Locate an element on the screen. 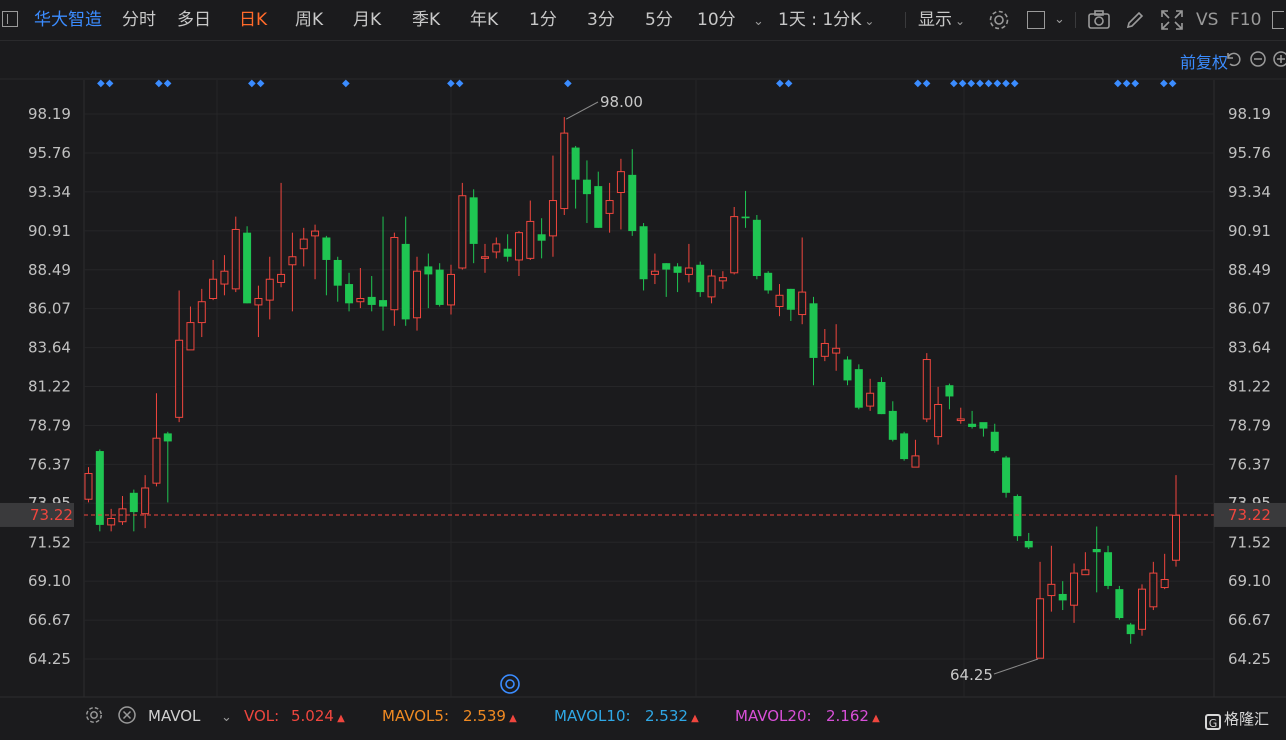 Image resolution: width=1286 pixels, height=740 pixels. y-tick-label-left: 69.10 is located at coordinates (49, 581).